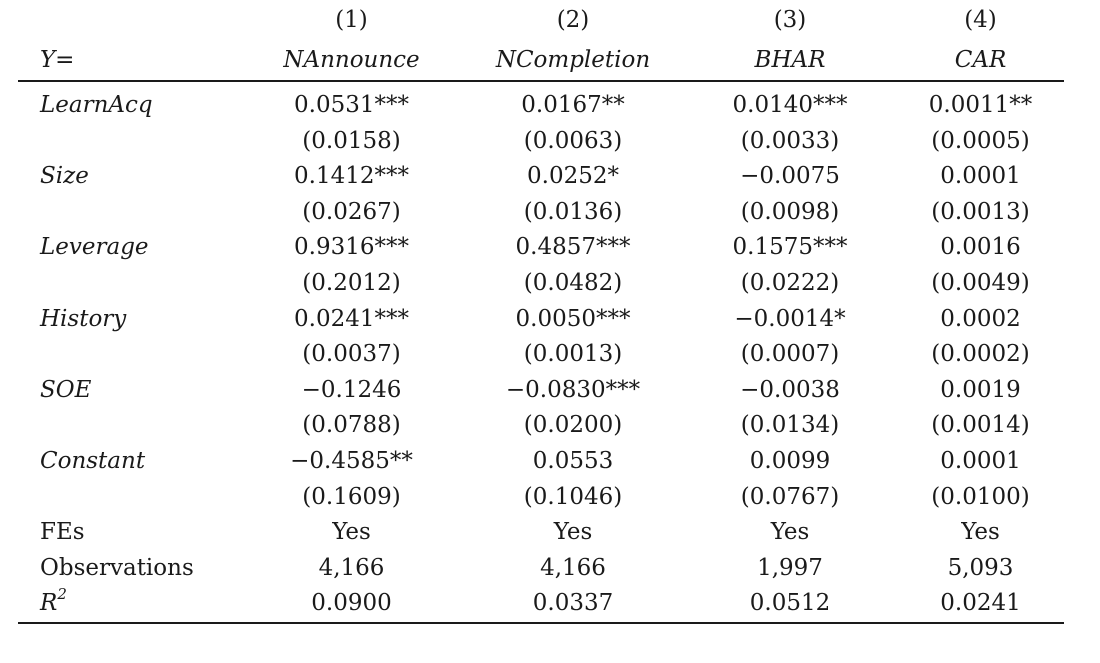 The height and width of the screenshot is (663, 1100). Describe the element at coordinates (351, 354) in the screenshot. I see `standard-error-cell: (0.0037)` at that location.